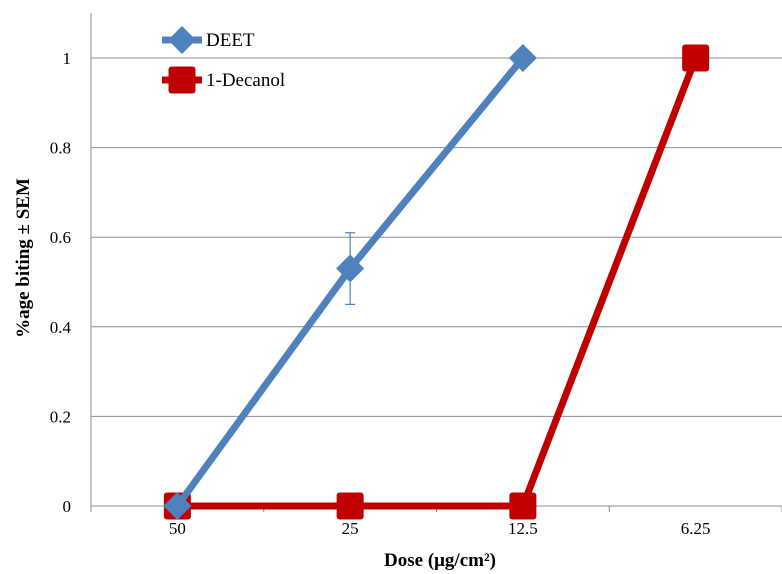 Image resolution: width=782 pixels, height=574 pixels. What do you see at coordinates (23, 258) in the screenshot?
I see `y-axis-title: %age biting ± SEM` at bounding box center [23, 258].